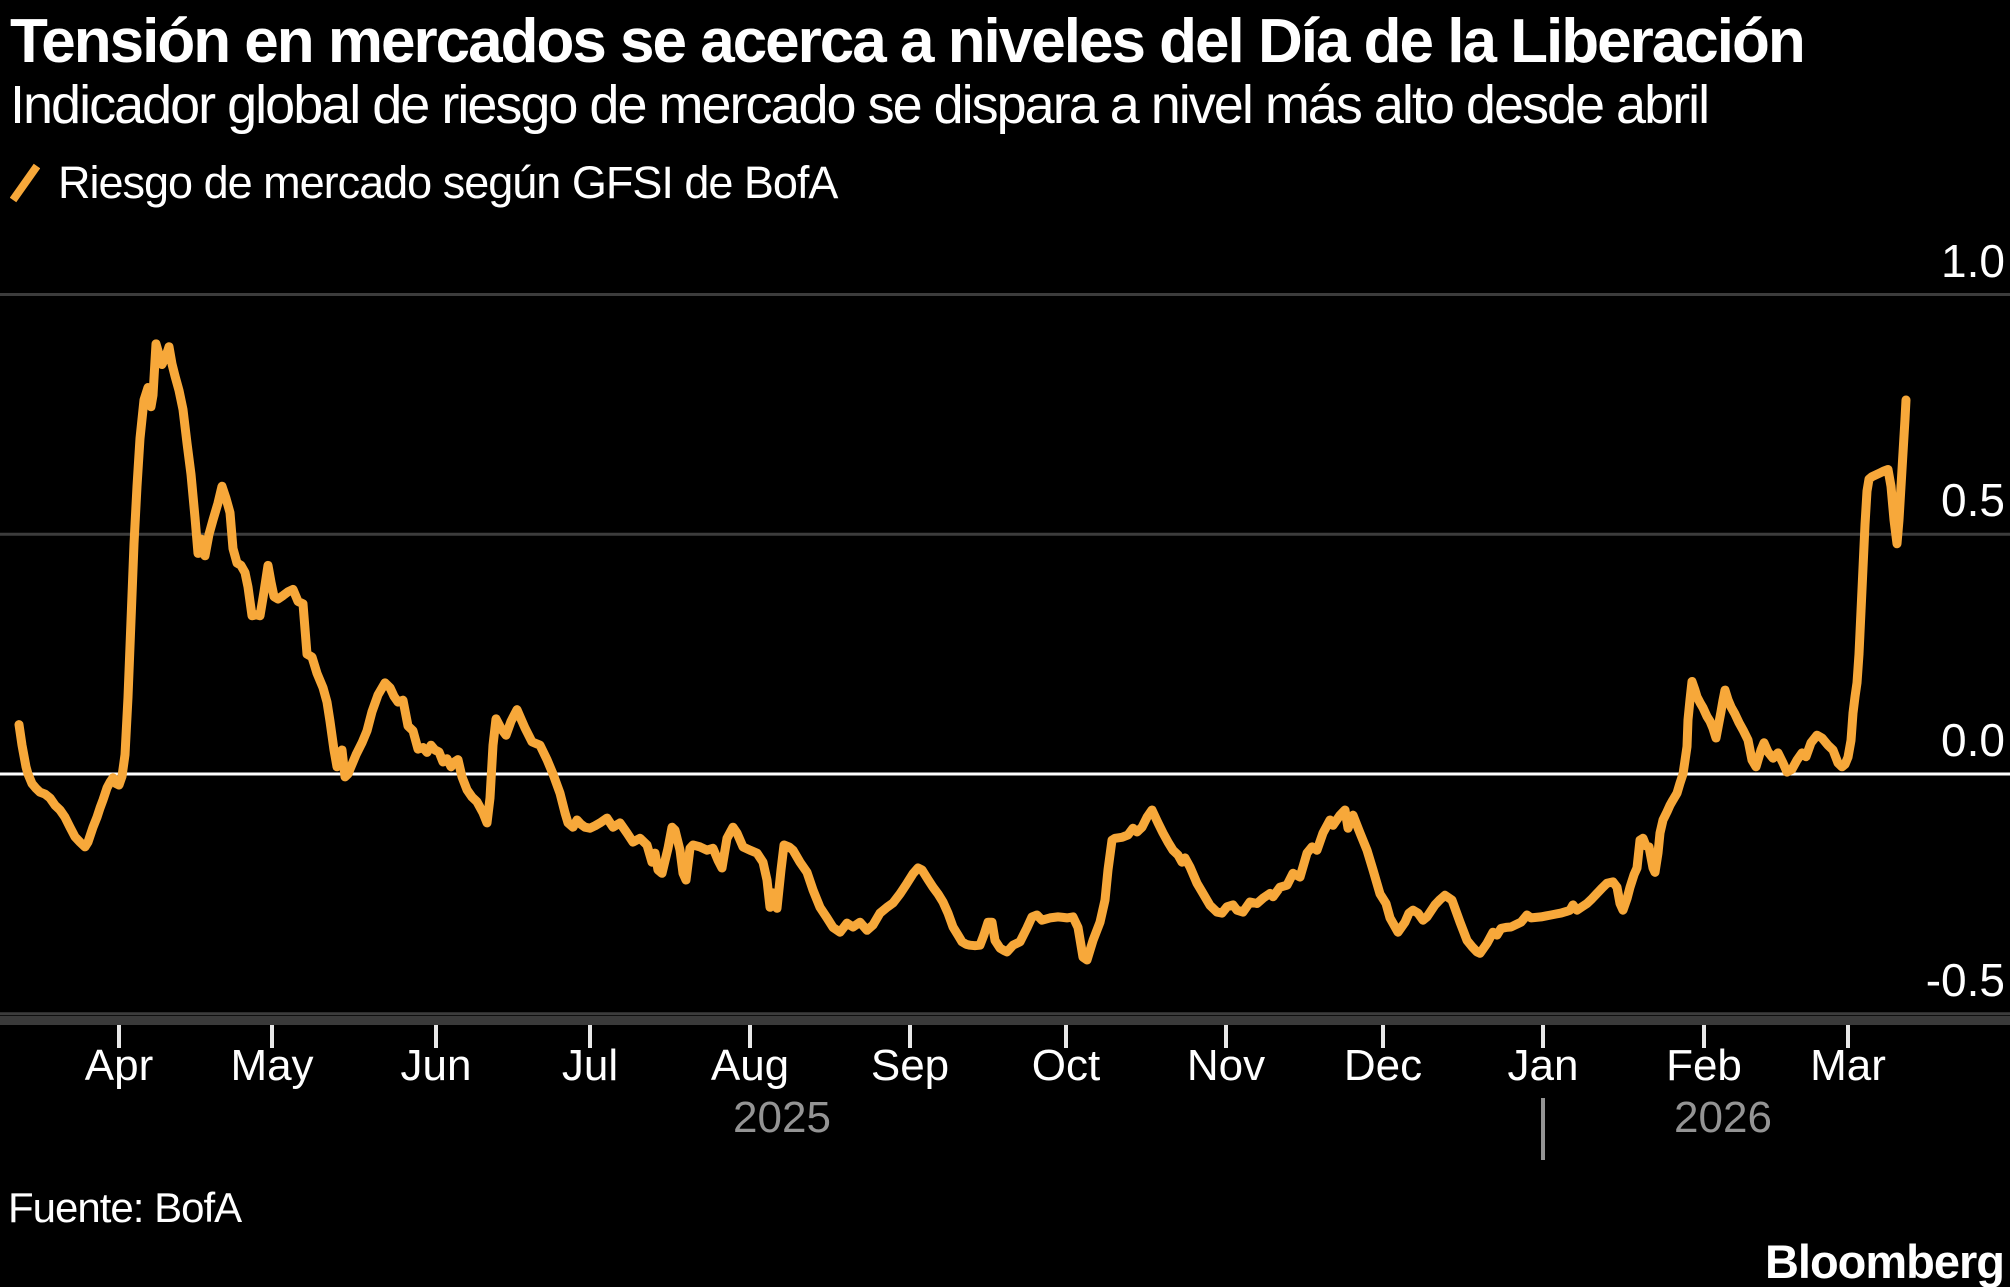 The height and width of the screenshot is (1287, 2010). What do you see at coordinates (448, 182) in the screenshot?
I see `legend-series-label: Riesgo de mercado según GFSI de BofA` at bounding box center [448, 182].